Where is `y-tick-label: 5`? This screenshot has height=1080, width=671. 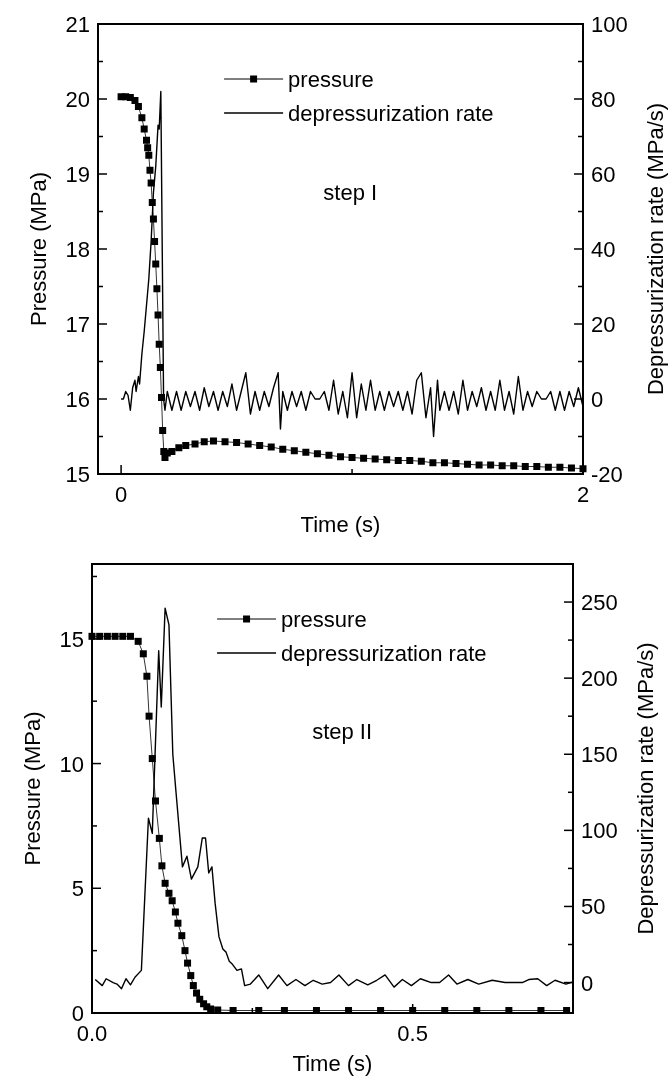
y-tick-label: 5 is located at coordinates (77, 889).